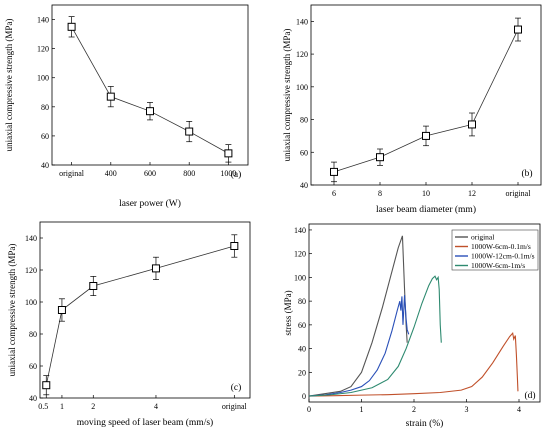  What do you see at coordinates (111, 173) in the screenshot?
I see `x-tick-label: 400` at bounding box center [111, 173].